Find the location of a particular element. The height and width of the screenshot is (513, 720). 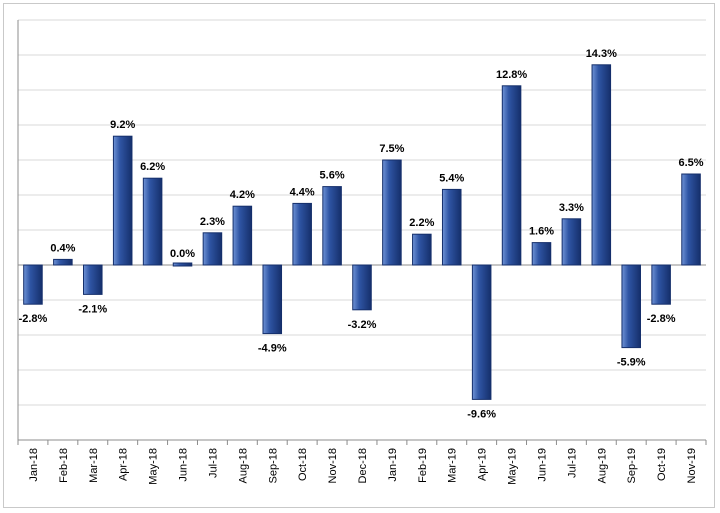

data-label: 1.6% is located at coordinates (541, 232).